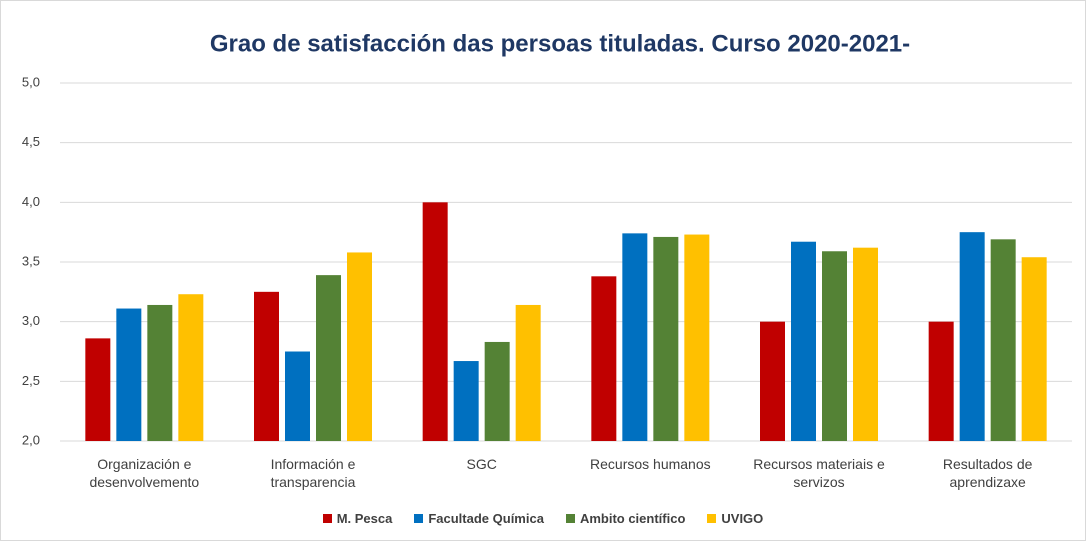 This screenshot has height=541, width=1086. I want to click on x-tick-label: Organización e desenvolvemento, so click(144, 473).